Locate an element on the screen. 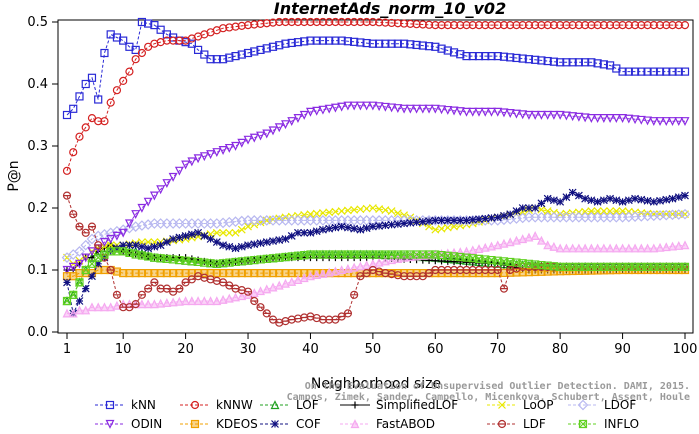  legend-label: kNN is located at coordinates (143, 405).